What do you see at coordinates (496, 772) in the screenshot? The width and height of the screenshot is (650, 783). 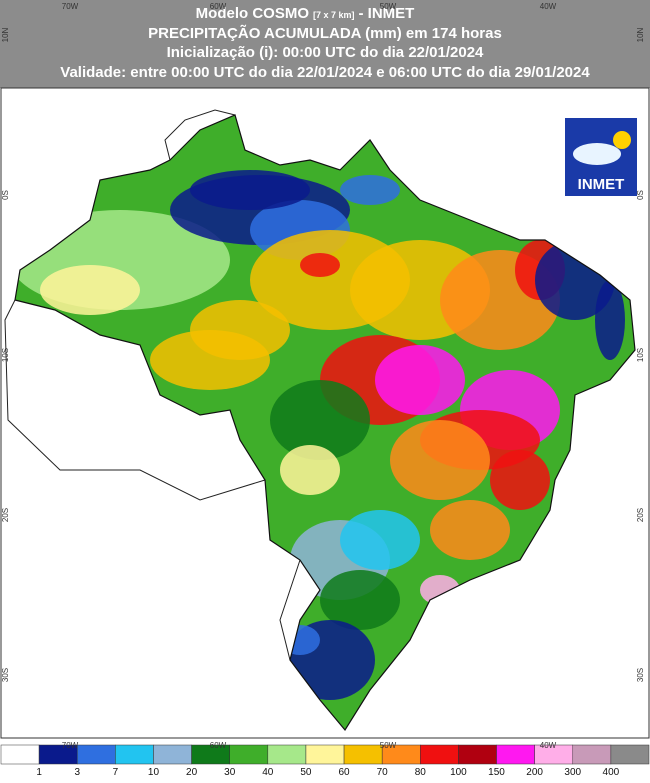 I see `legend-label: 150` at bounding box center [496, 772].